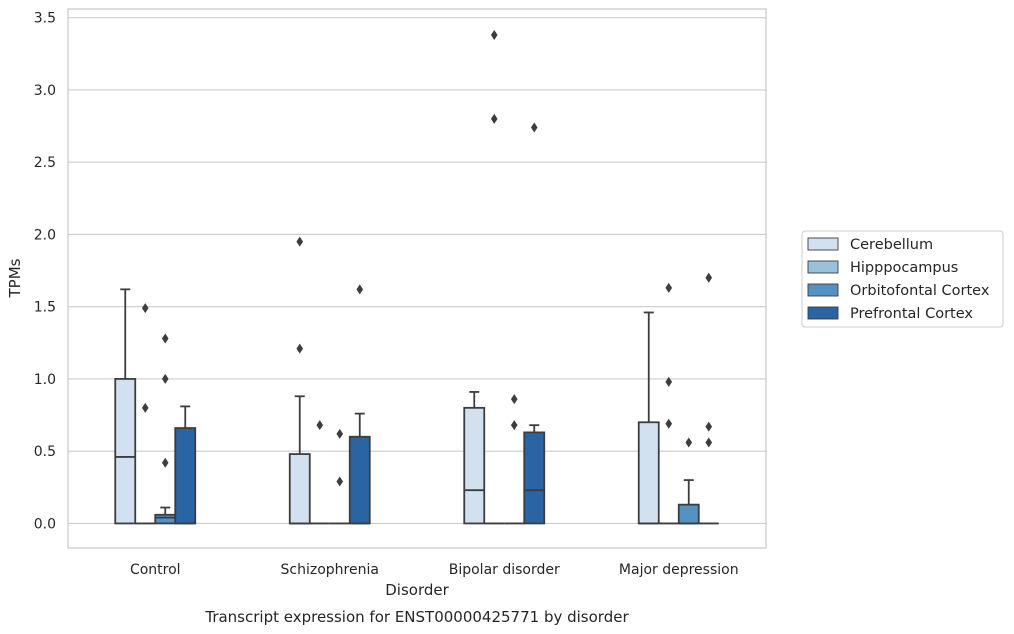 The image size is (1014, 634). I want to click on x-axis-title: Disorder, so click(417, 590).